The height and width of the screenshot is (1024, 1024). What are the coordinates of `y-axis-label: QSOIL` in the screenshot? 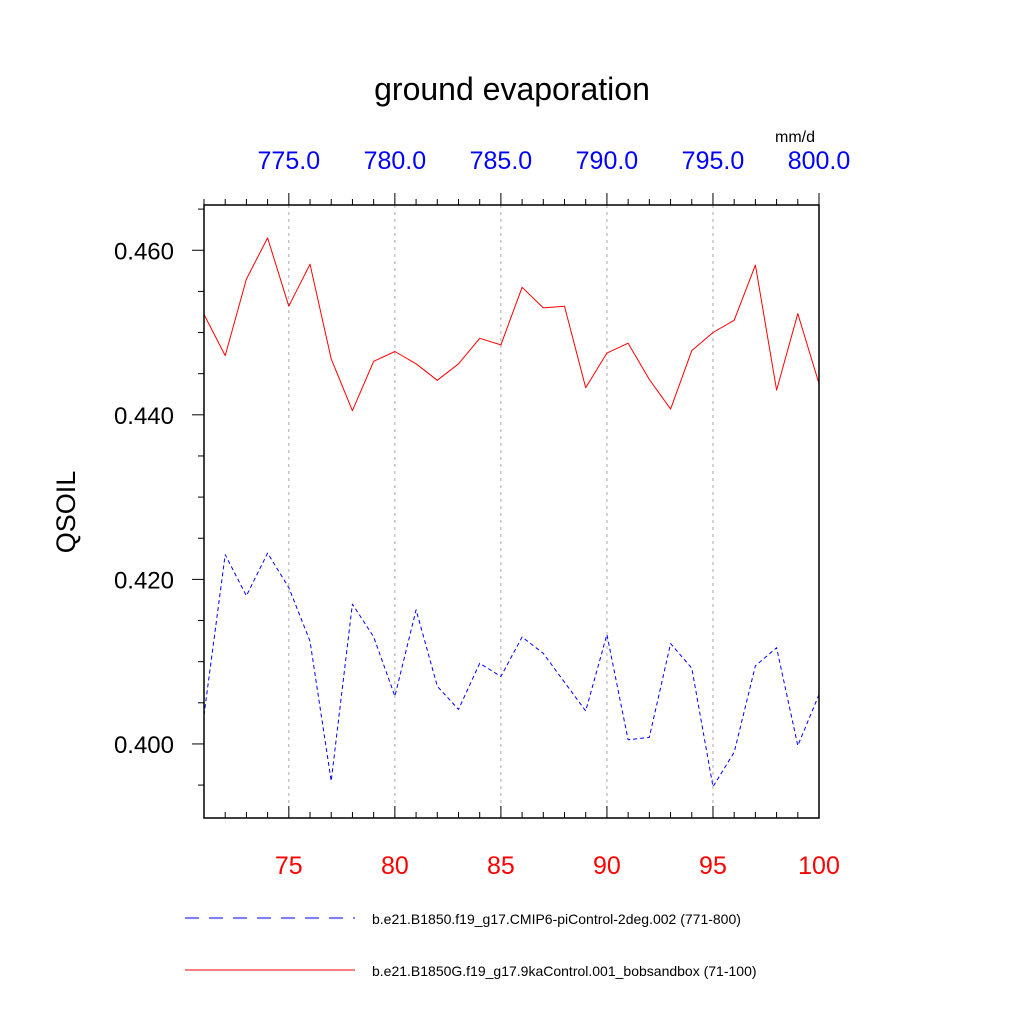 It's located at (66, 512).